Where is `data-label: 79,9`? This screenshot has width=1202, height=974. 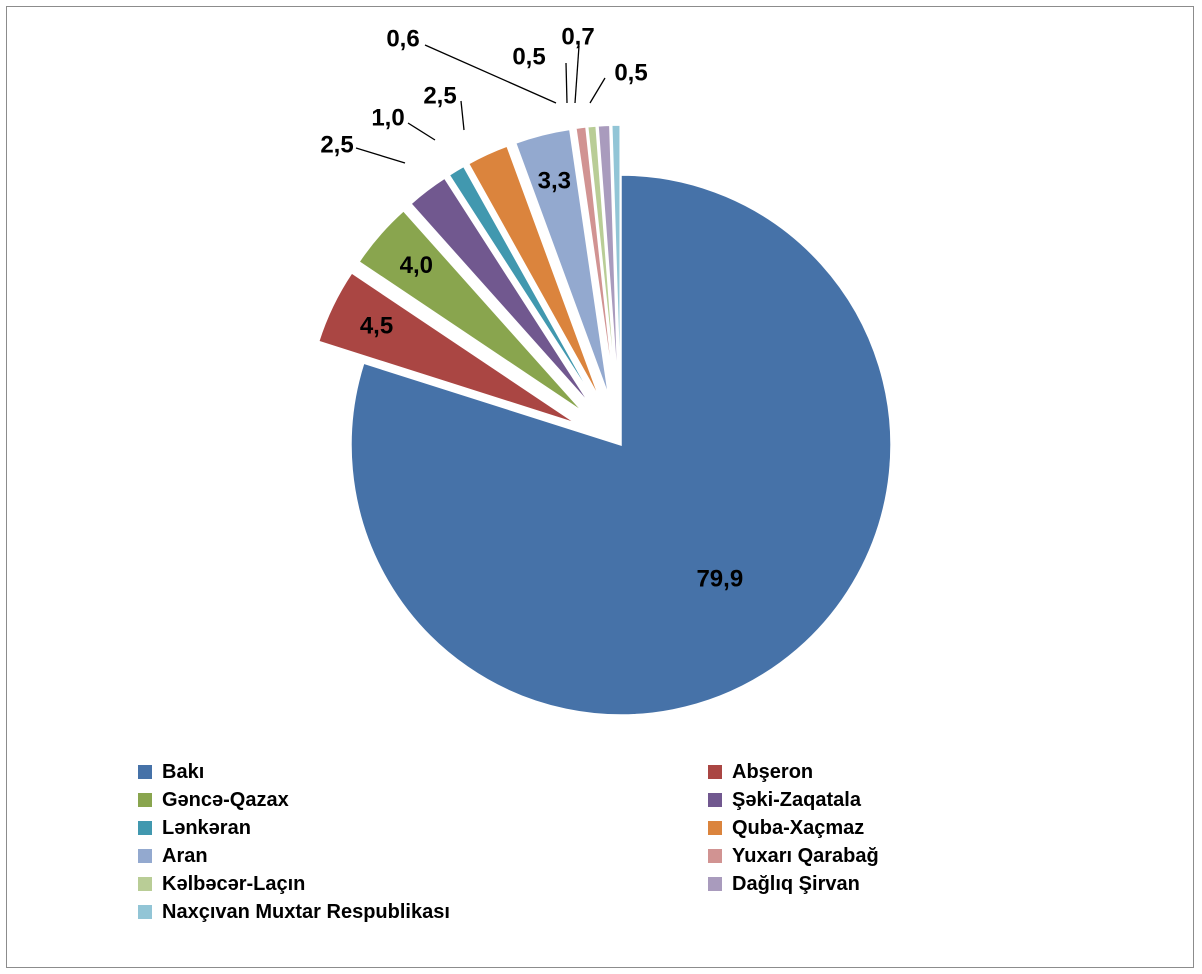 data-label: 79,9 is located at coordinates (719, 578).